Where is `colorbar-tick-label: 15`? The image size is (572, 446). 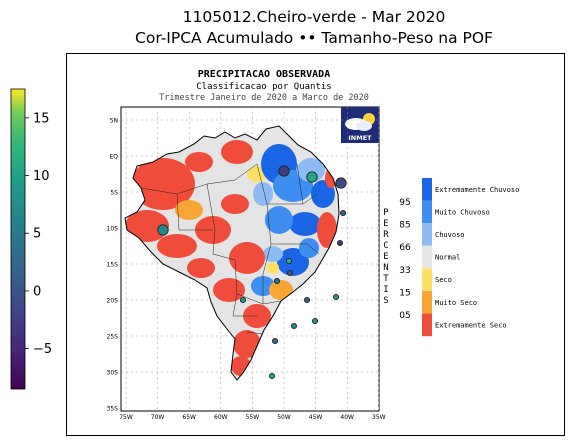
colorbar-tick-label: 15 is located at coordinates (41, 118).